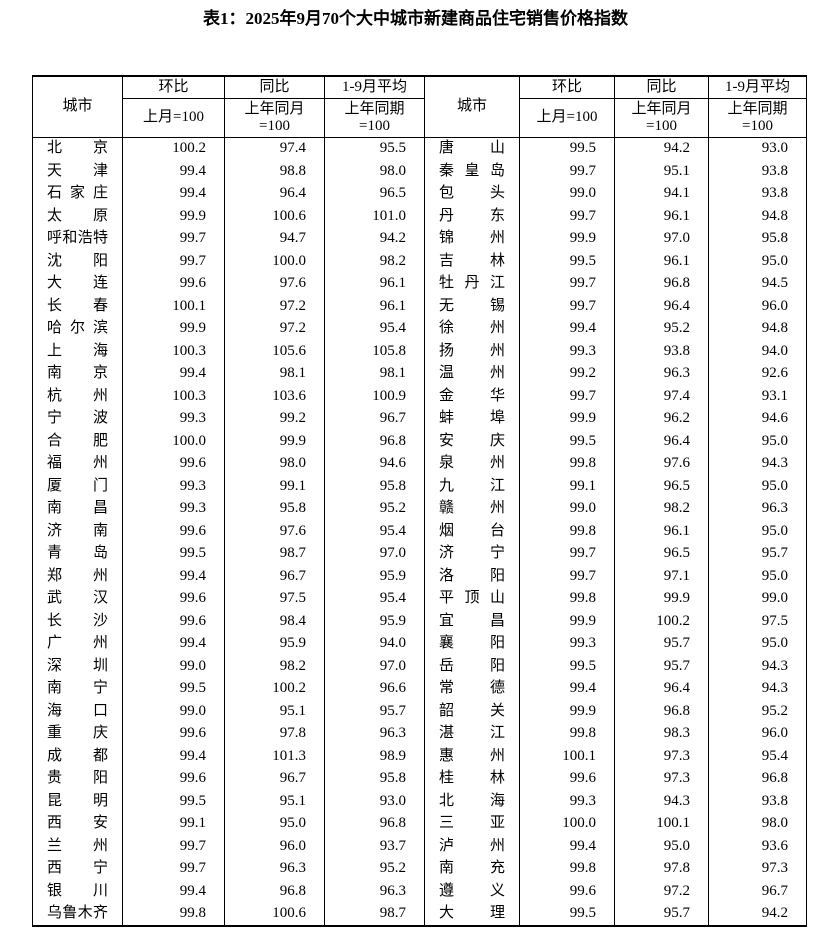 Image resolution: width=831 pixels, height=936 pixels. What do you see at coordinates (77, 351) in the screenshot?
I see `city-name: 上海` at bounding box center [77, 351].